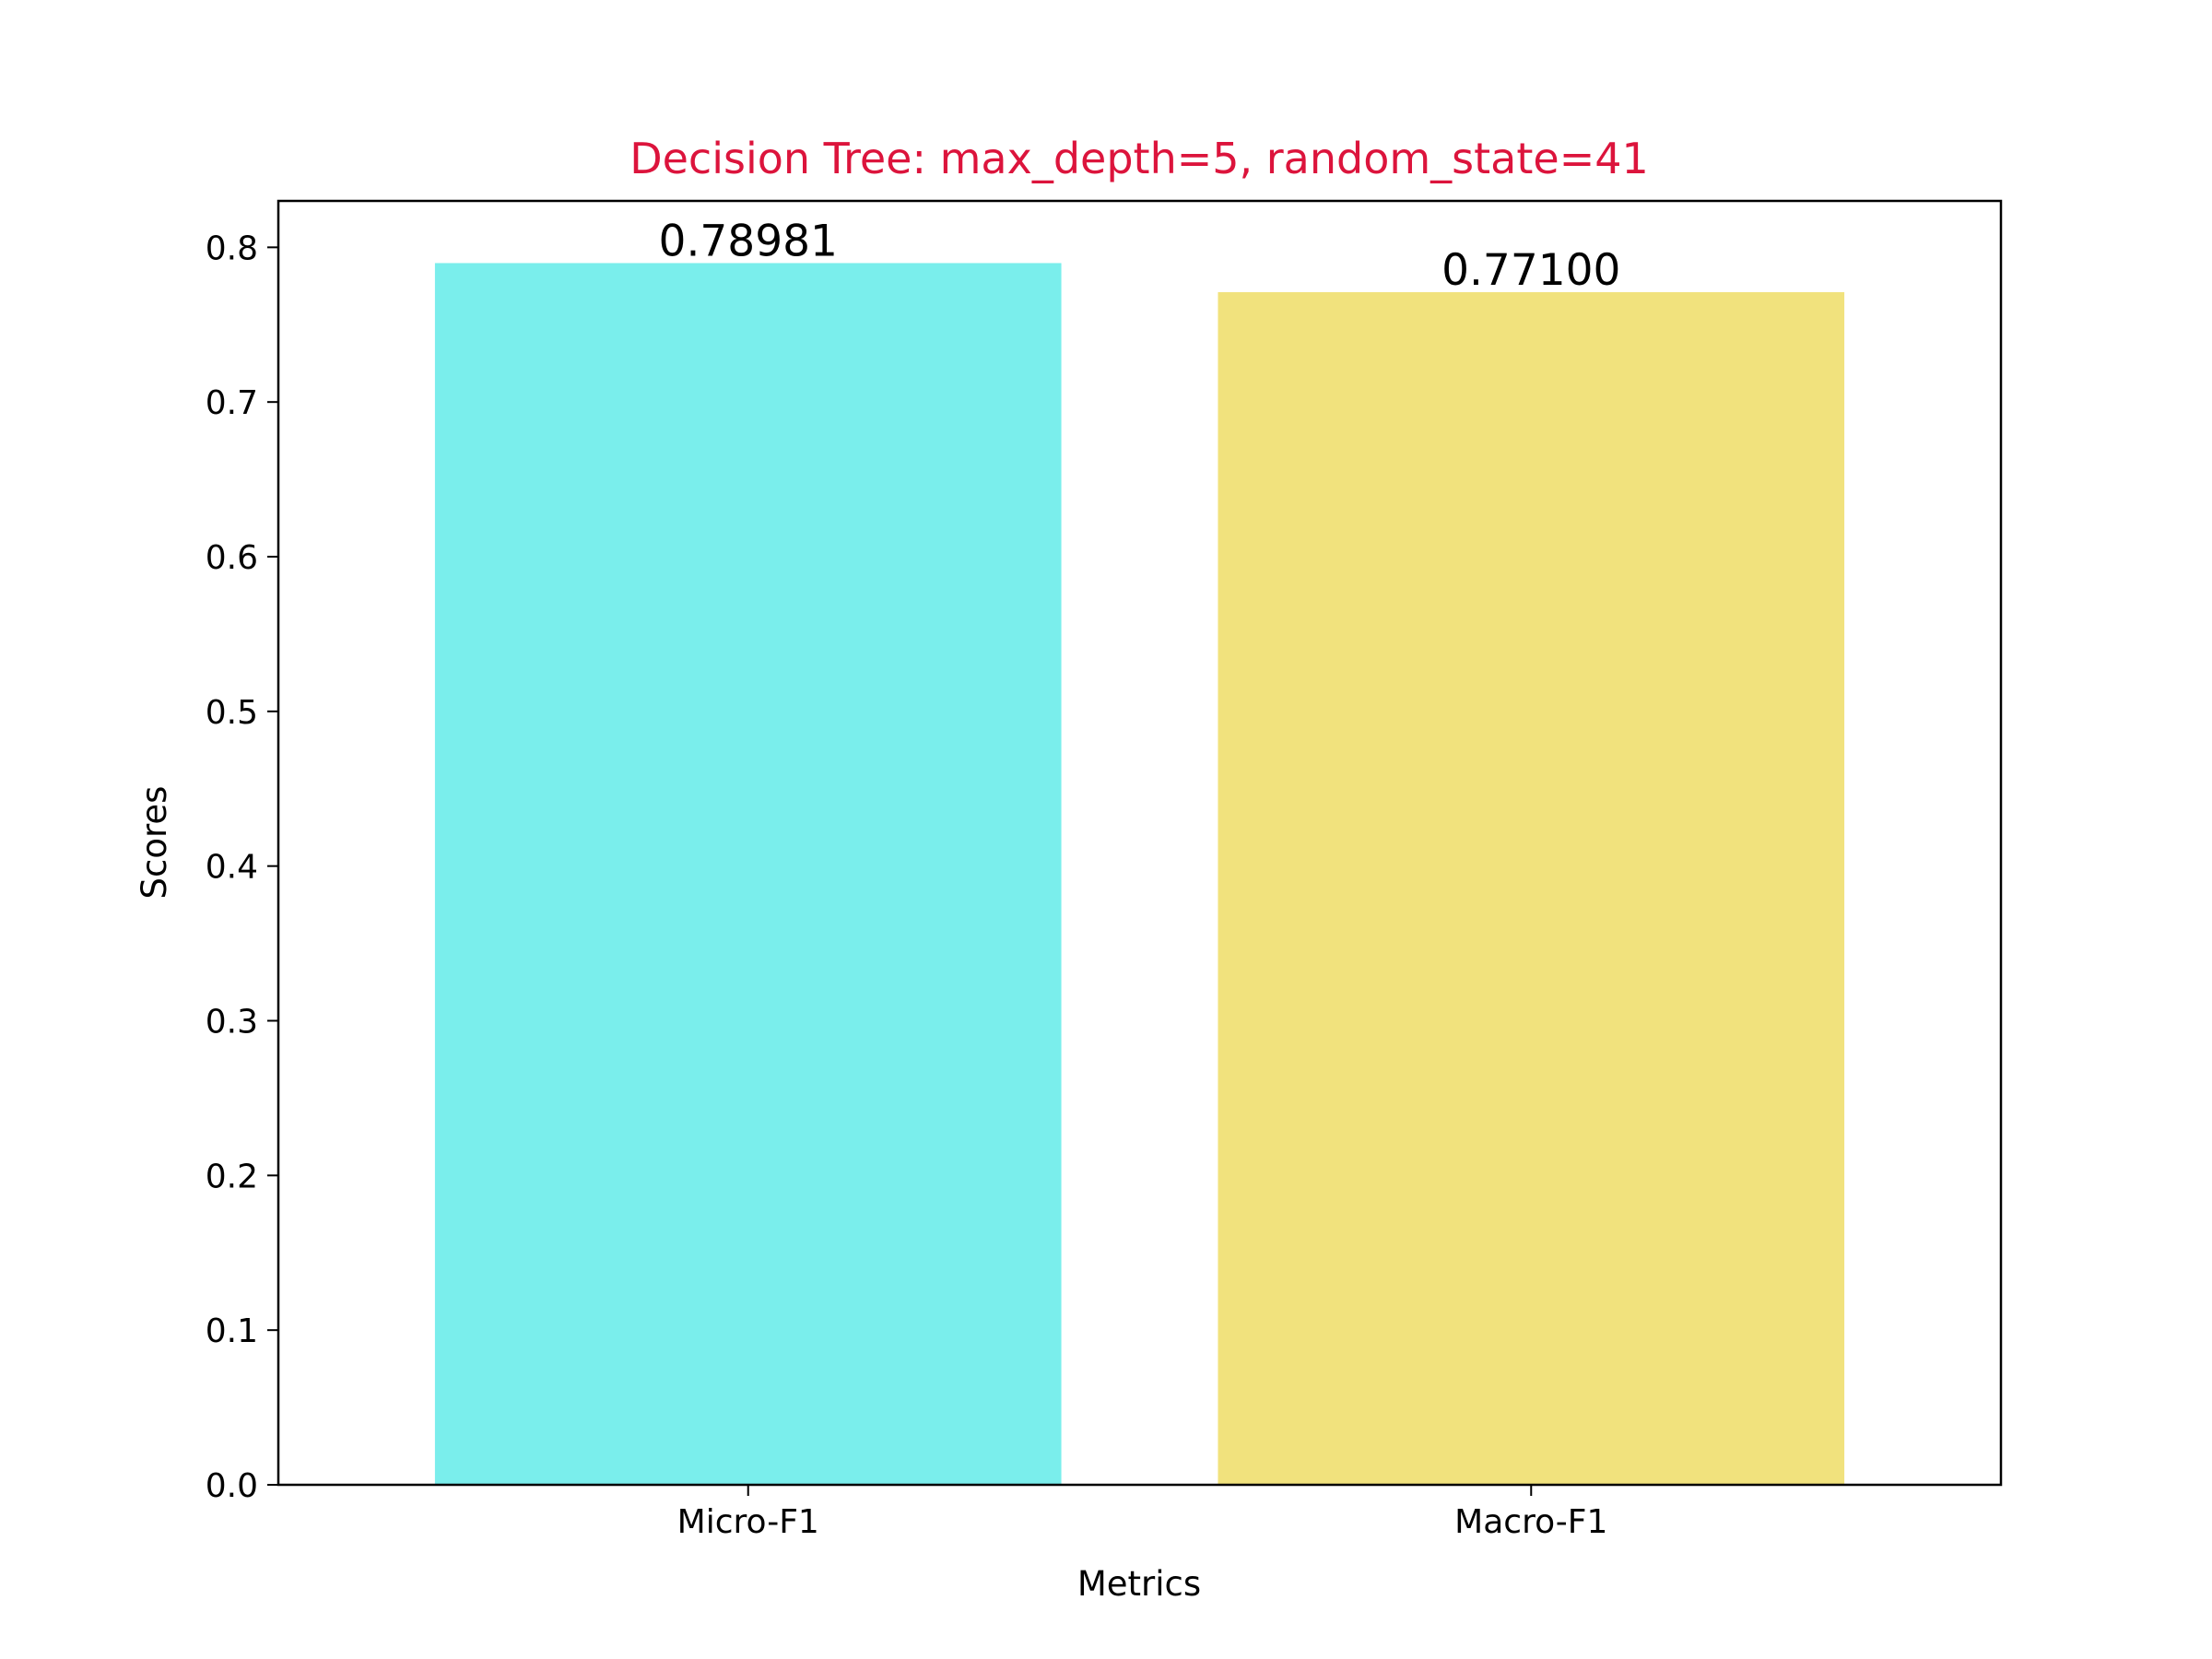  Describe the element at coordinates (1140, 256) in the screenshot. I see `data-labels-group: 0.78981 0.77100` at that location.